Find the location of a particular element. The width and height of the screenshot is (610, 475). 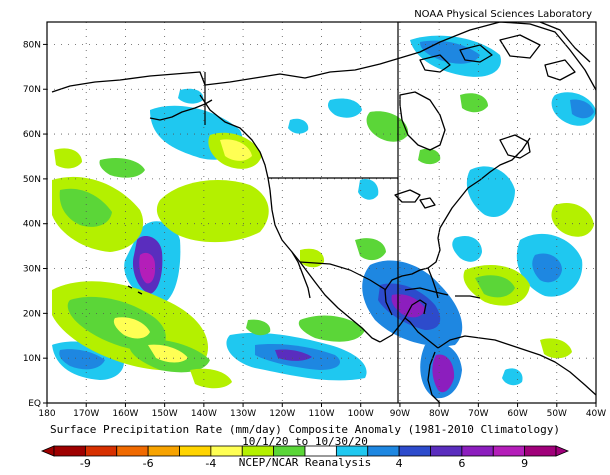

lon-tick-label: 50W is located at coordinates (557, 414).